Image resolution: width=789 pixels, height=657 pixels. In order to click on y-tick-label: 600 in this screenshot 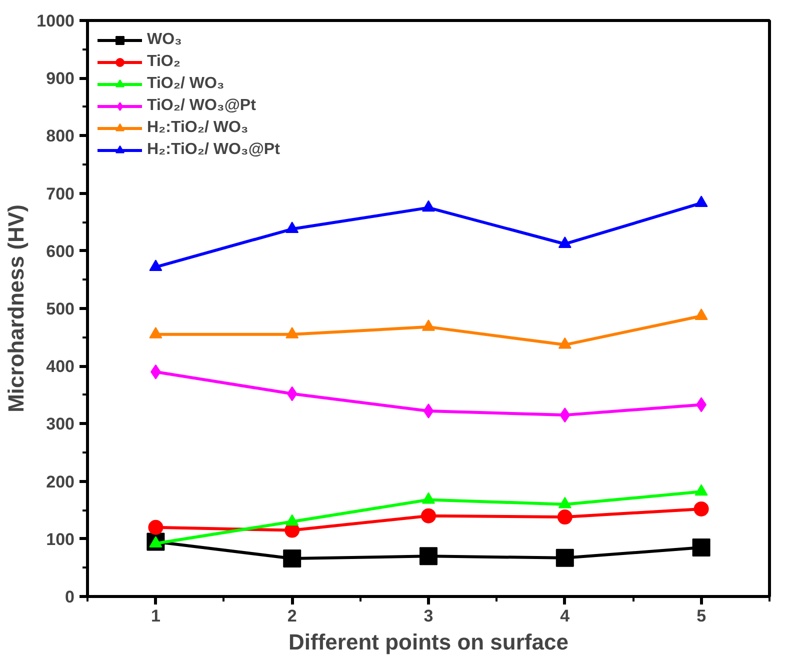, I will do `click(60, 251)`.